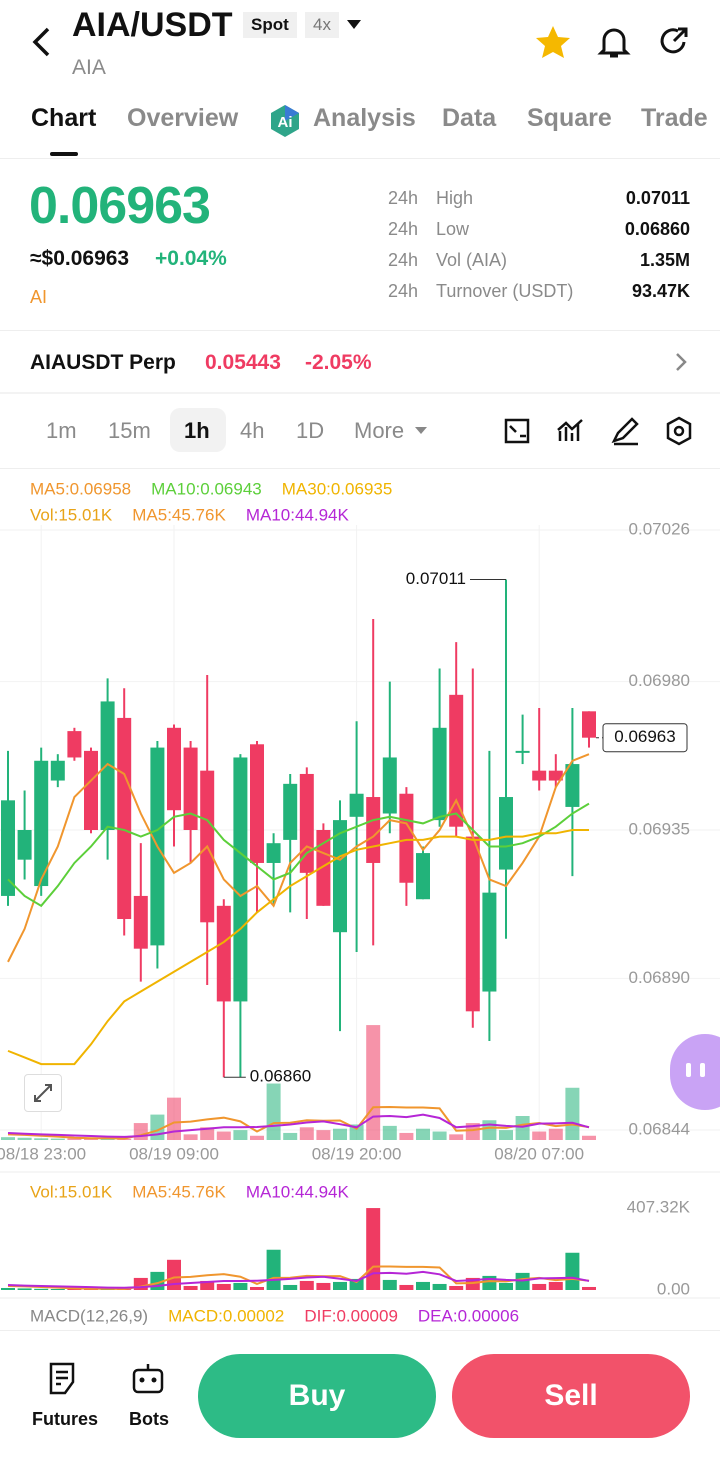  What do you see at coordinates (129, 430) in the screenshot?
I see `interval: 15m` at bounding box center [129, 430].